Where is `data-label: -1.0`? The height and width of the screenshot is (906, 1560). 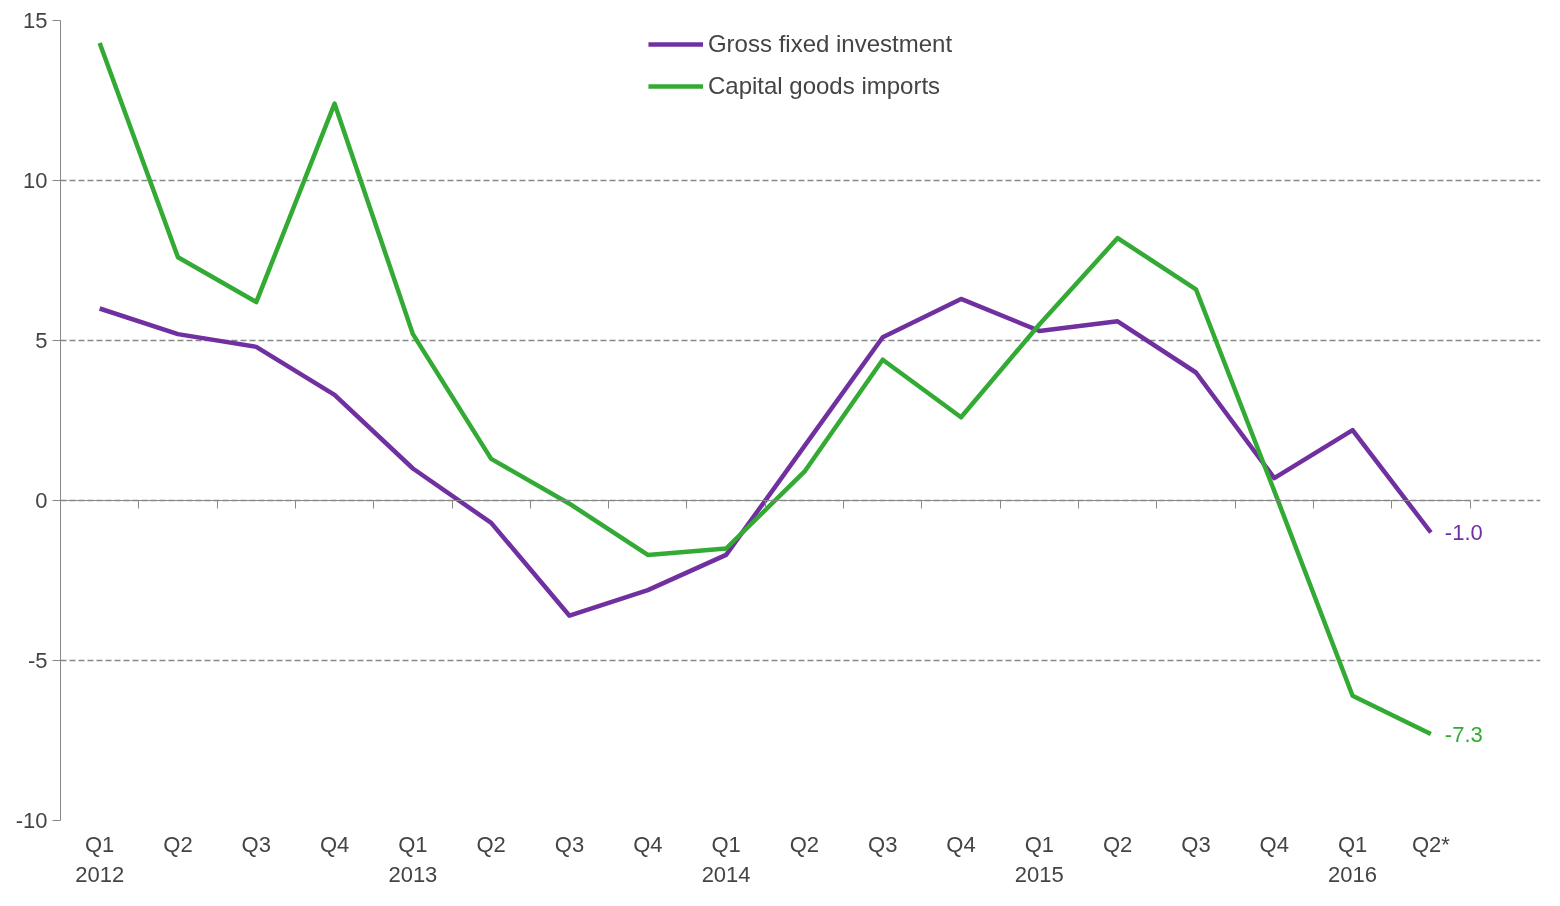
data-label: -1.0 is located at coordinates (1463, 532).